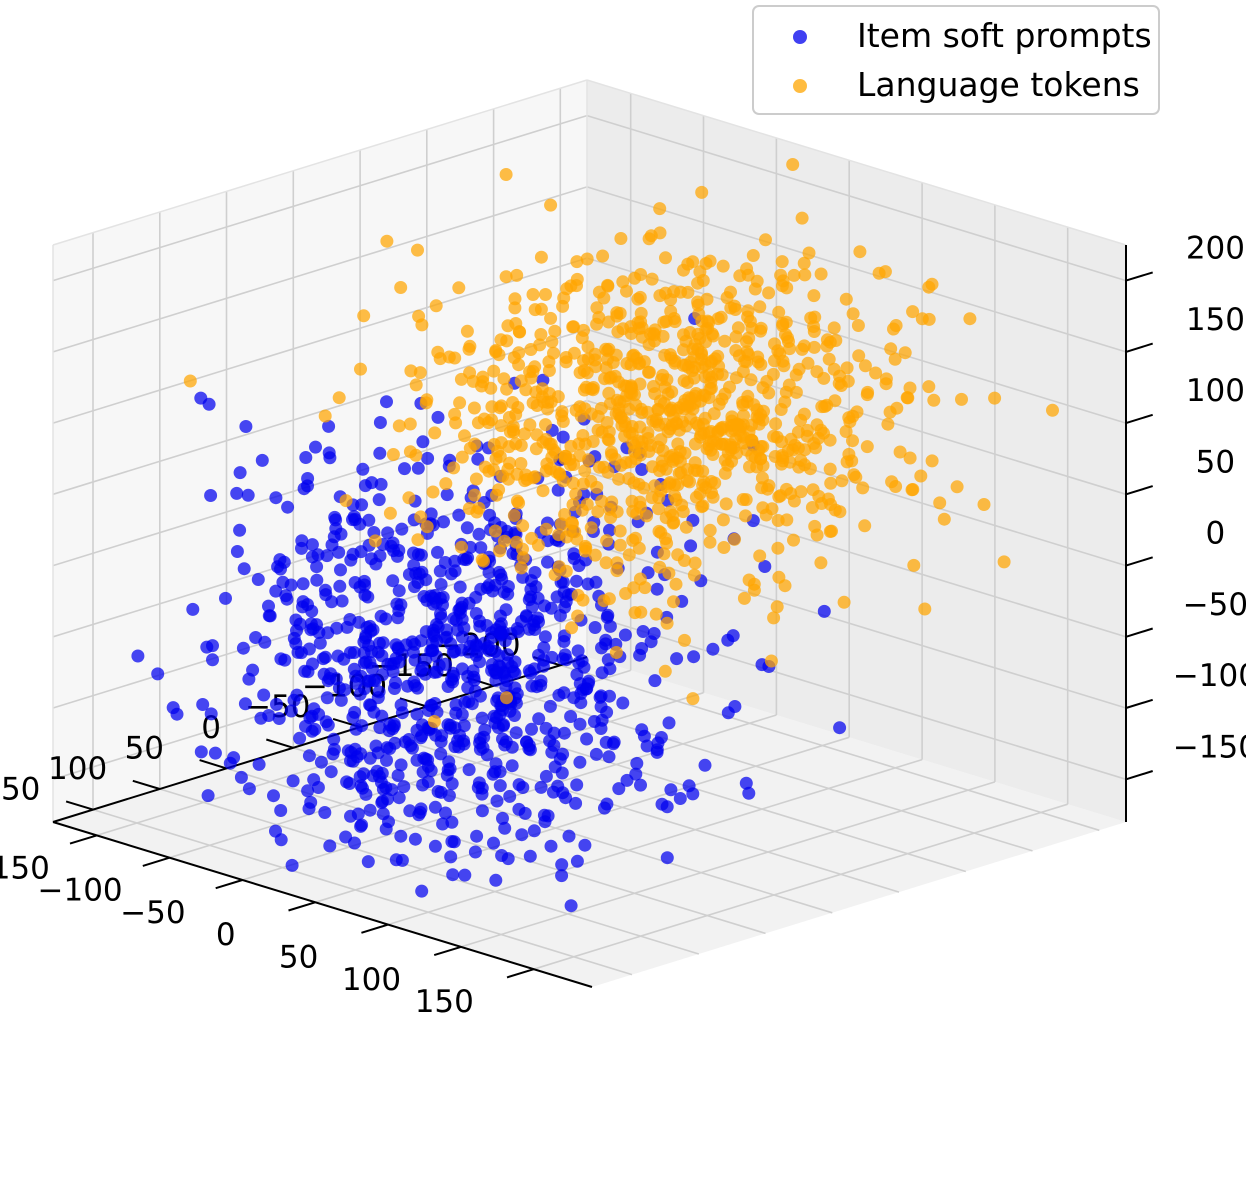  I want to click on grid-line-x-floor, so click(830, 748).